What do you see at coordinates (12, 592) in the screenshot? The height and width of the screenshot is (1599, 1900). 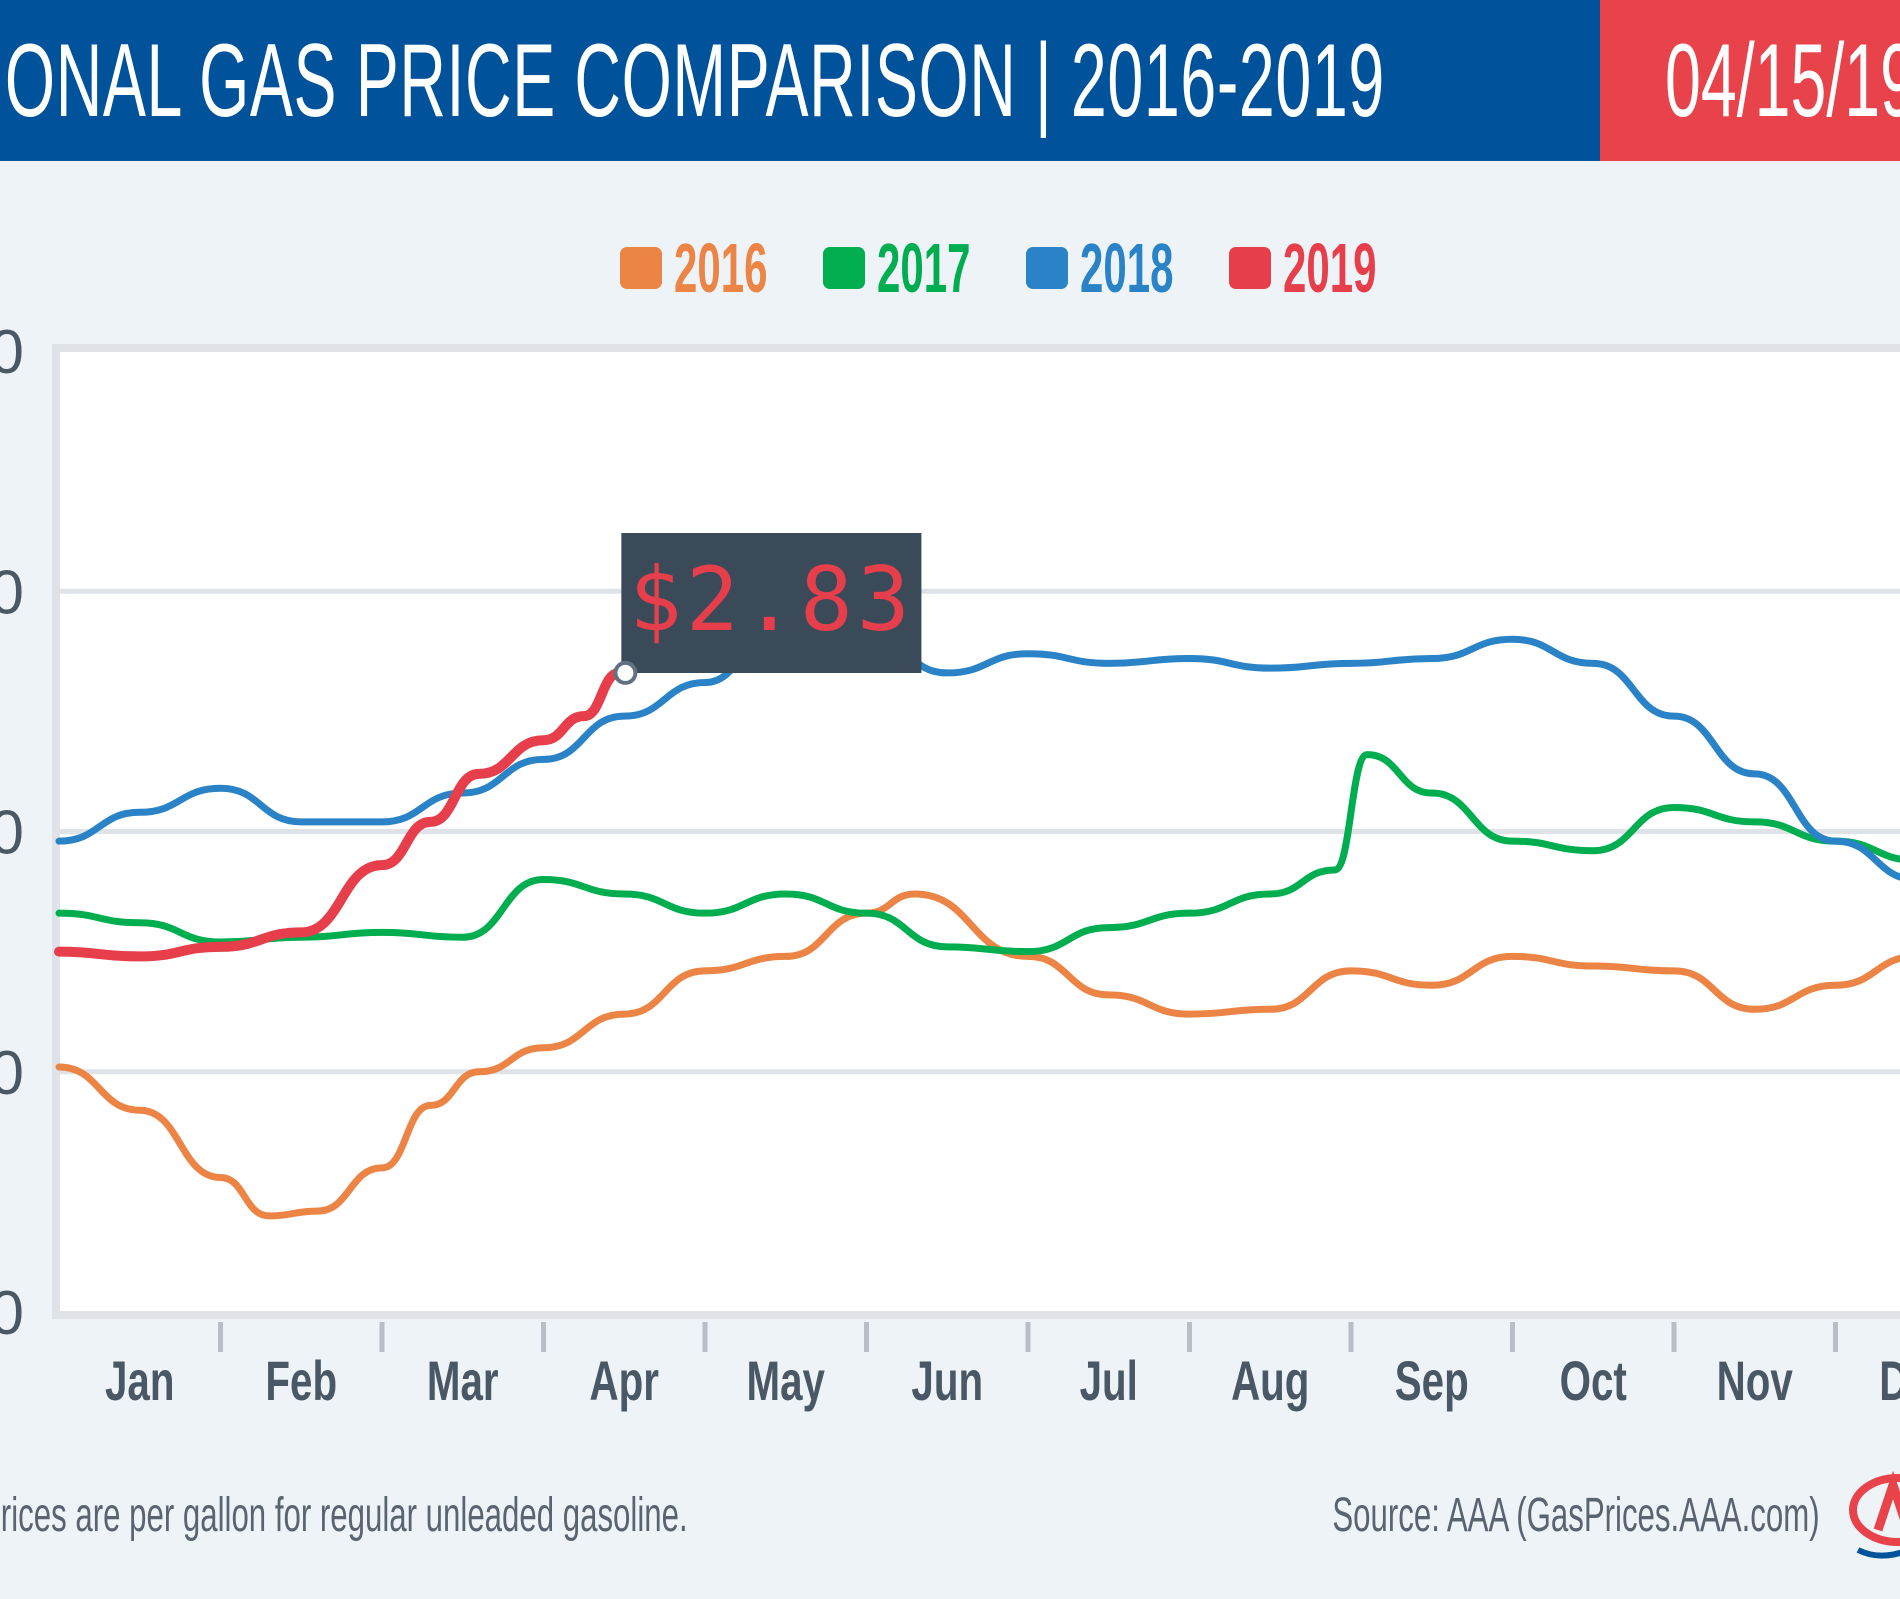 I see `y-tick-label: $3.00` at bounding box center [12, 592].